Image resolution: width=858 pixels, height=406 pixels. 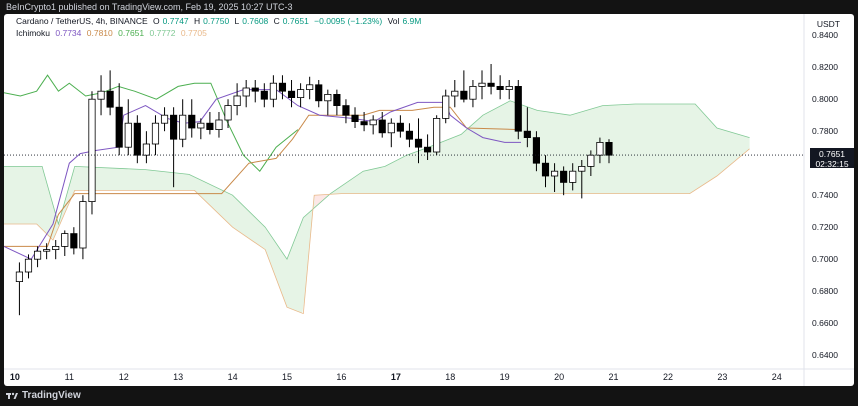 I want to click on x-tick-9: 19, so click(x=505, y=377).